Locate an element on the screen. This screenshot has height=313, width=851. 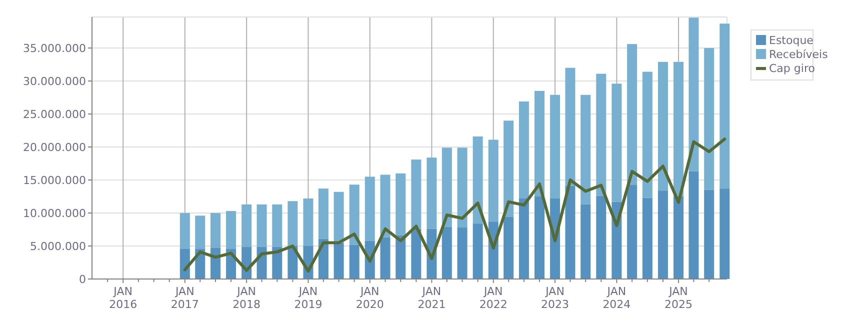
y-tick-label: 15.000.000 is located at coordinates (54, 180).